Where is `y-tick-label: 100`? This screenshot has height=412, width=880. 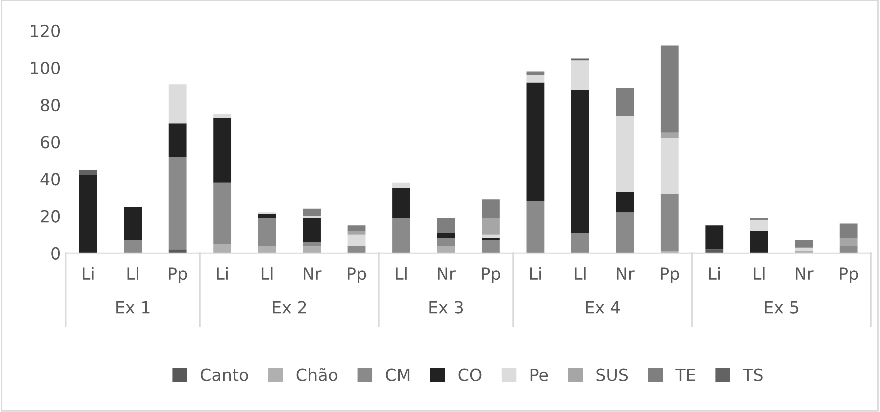 y-tick-label: 100 is located at coordinates (45, 68).